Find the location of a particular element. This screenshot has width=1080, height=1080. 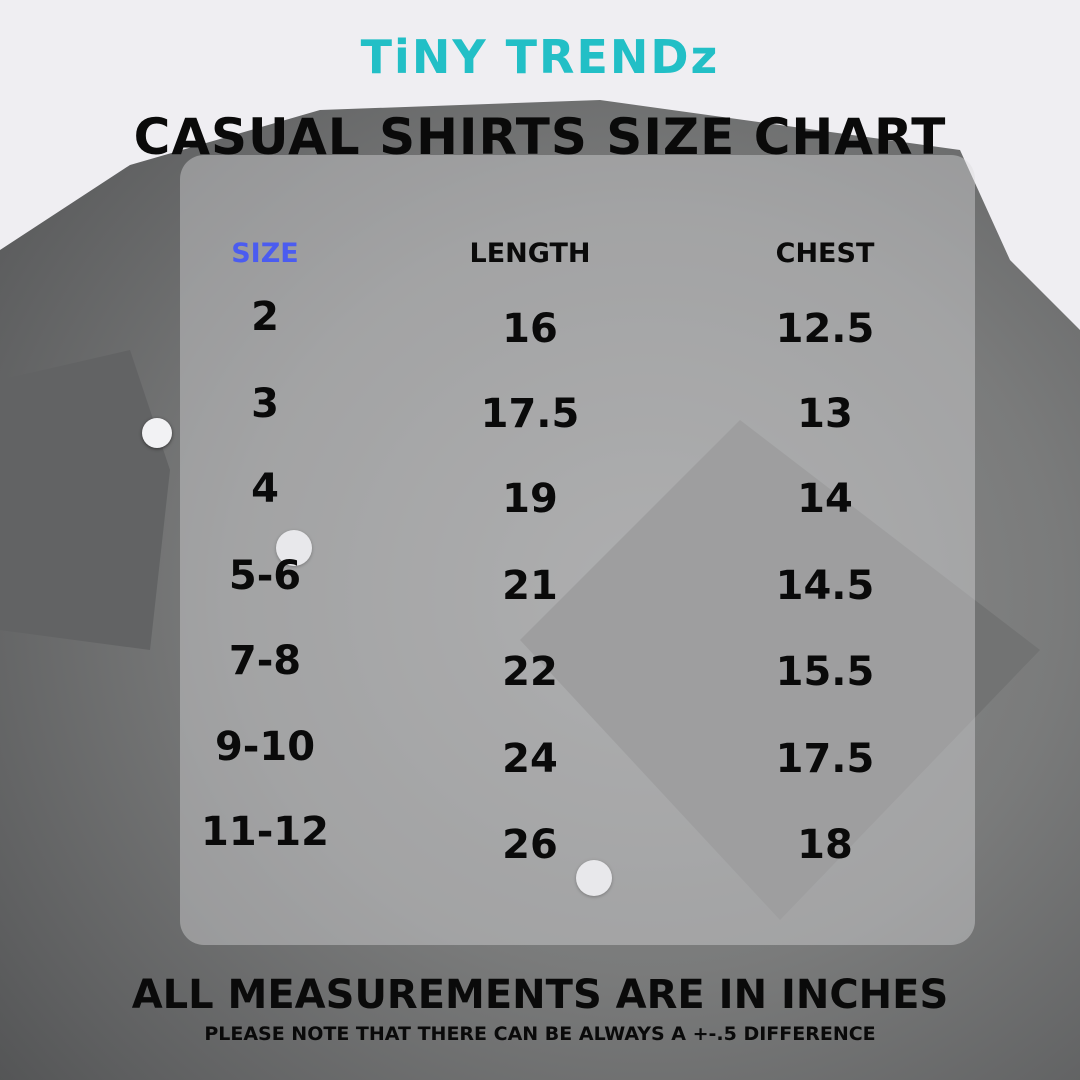

cell-size: 2 is located at coordinates (265, 317).